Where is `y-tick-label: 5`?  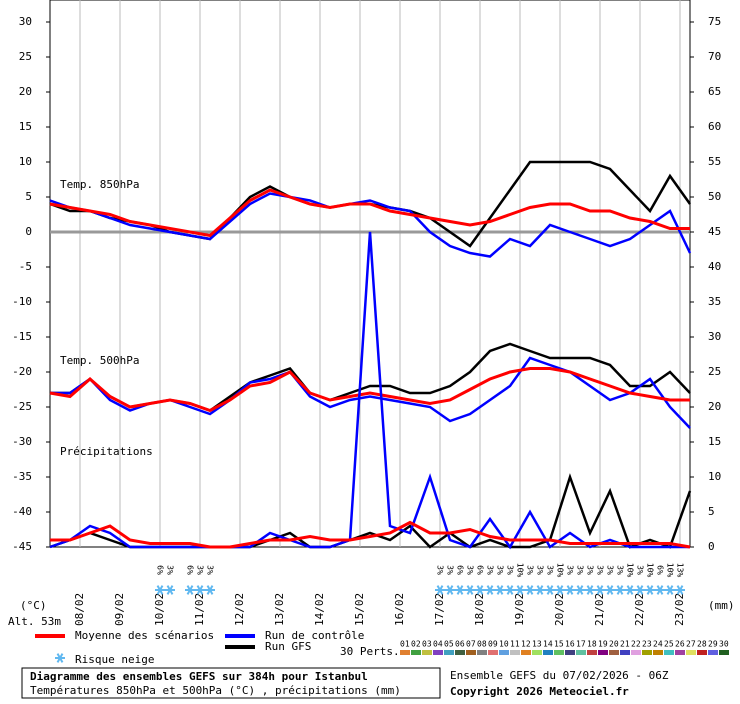 y-tick-label: 5 is located at coordinates (28, 196).